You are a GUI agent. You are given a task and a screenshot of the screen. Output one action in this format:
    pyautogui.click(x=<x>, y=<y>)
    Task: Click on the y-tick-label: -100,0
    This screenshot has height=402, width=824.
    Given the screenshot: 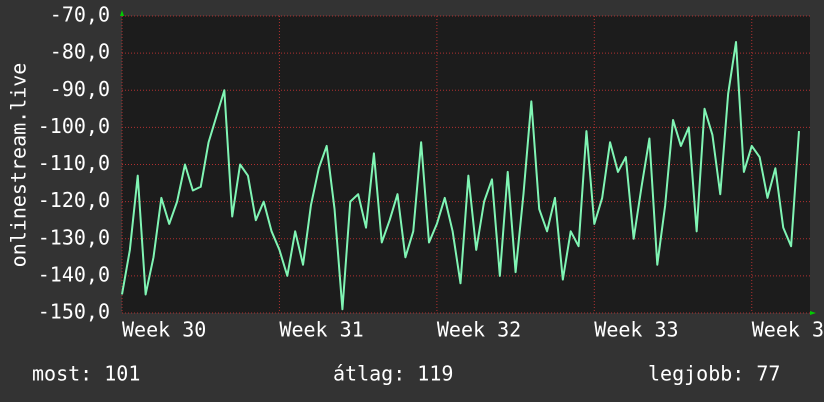 What is the action you would take?
    pyautogui.click(x=74, y=126)
    